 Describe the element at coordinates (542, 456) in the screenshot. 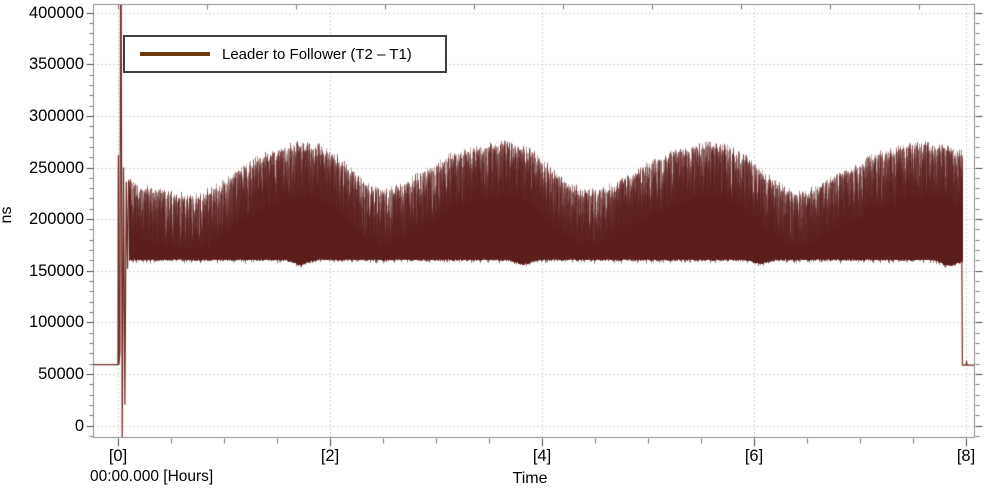

I see `x-tick-label: [4]` at that location.